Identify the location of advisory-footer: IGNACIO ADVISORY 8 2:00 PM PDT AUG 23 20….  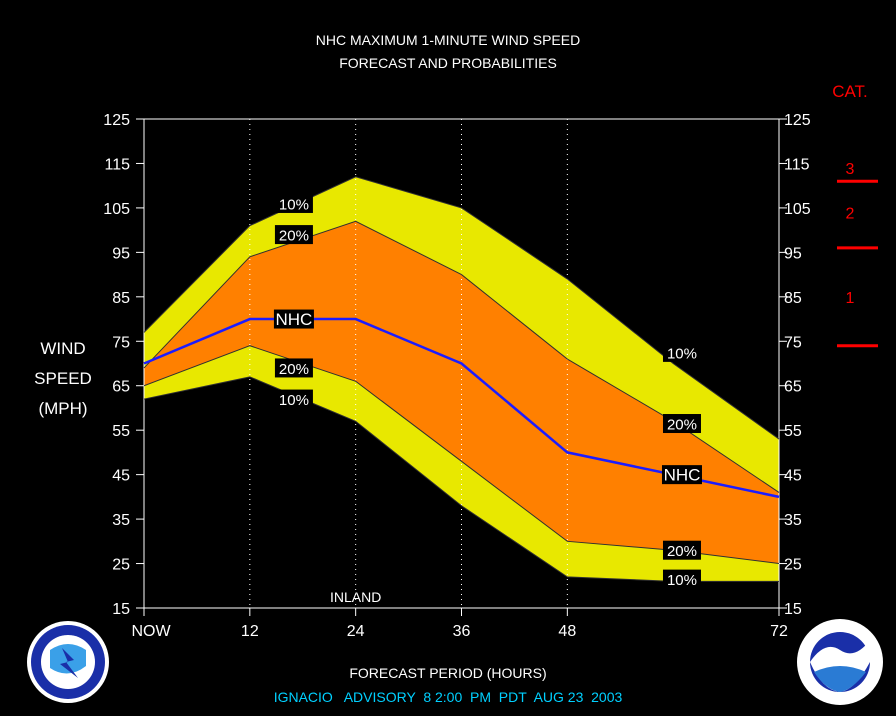
(448, 697).